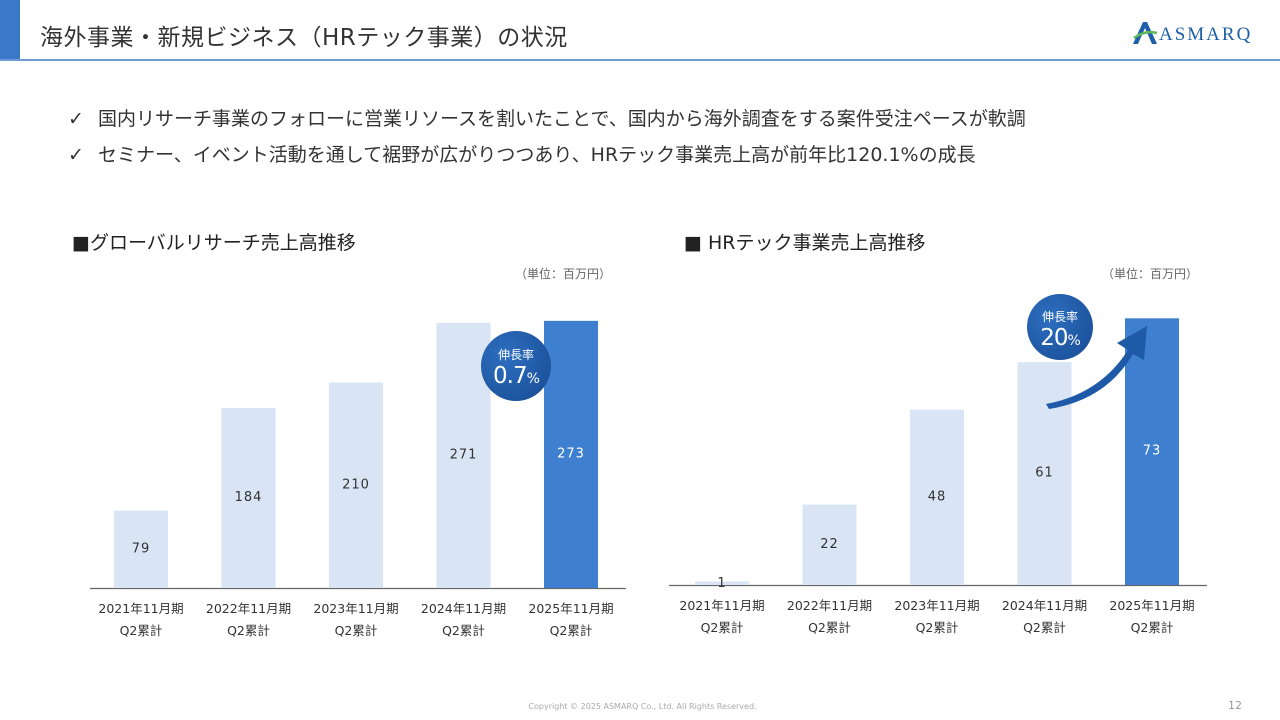  I want to click on data-label: 271, so click(464, 454).